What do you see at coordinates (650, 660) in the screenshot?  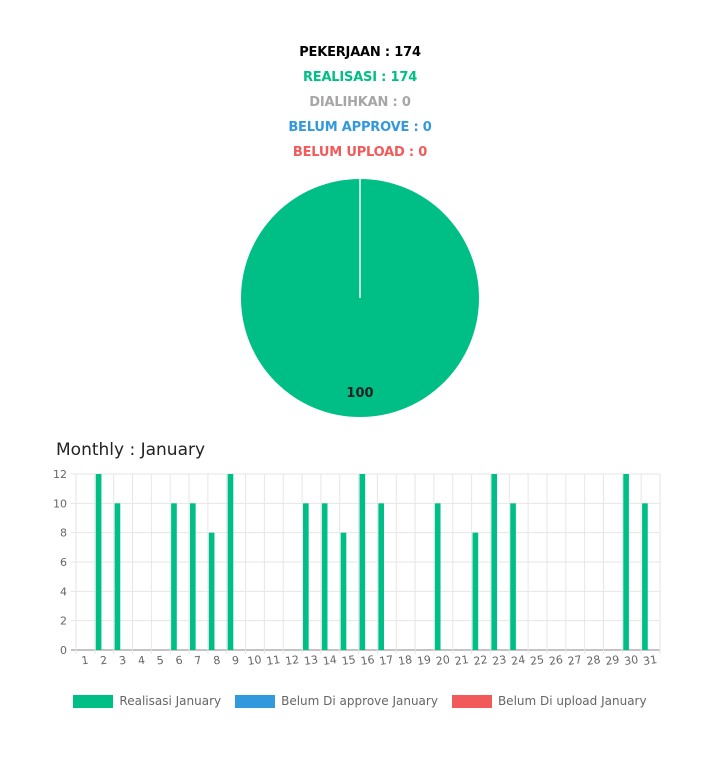 I see `x-tick-label: 31` at bounding box center [650, 660].